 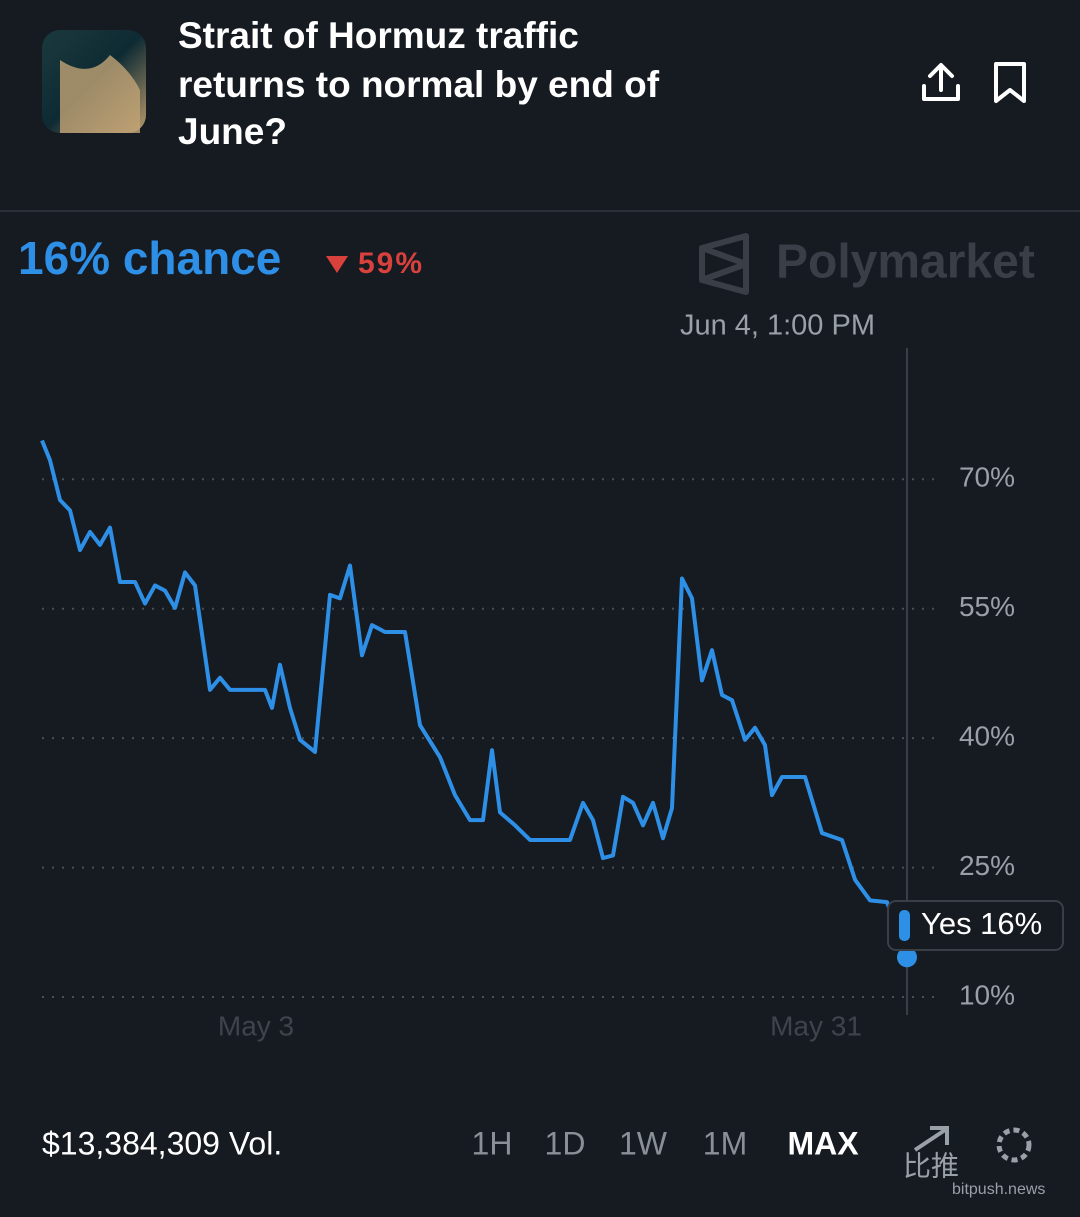 I want to click on x-tick-label: May 3, so click(x=256, y=1025).